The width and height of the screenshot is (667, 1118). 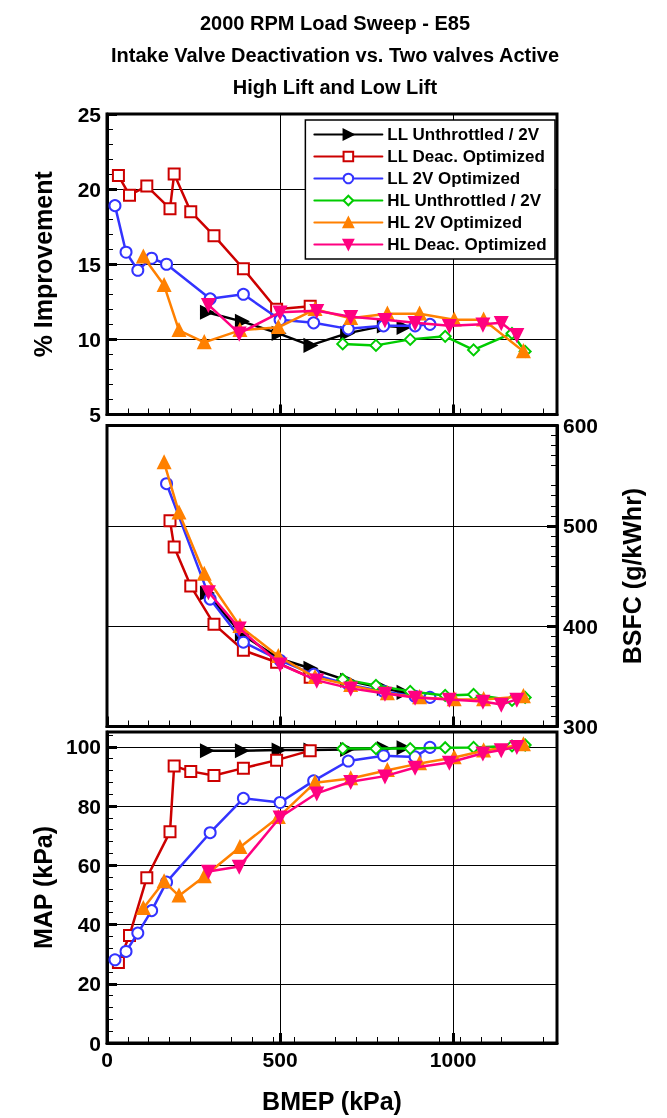 I want to click on y-tick-label: 15, so click(x=89, y=264).